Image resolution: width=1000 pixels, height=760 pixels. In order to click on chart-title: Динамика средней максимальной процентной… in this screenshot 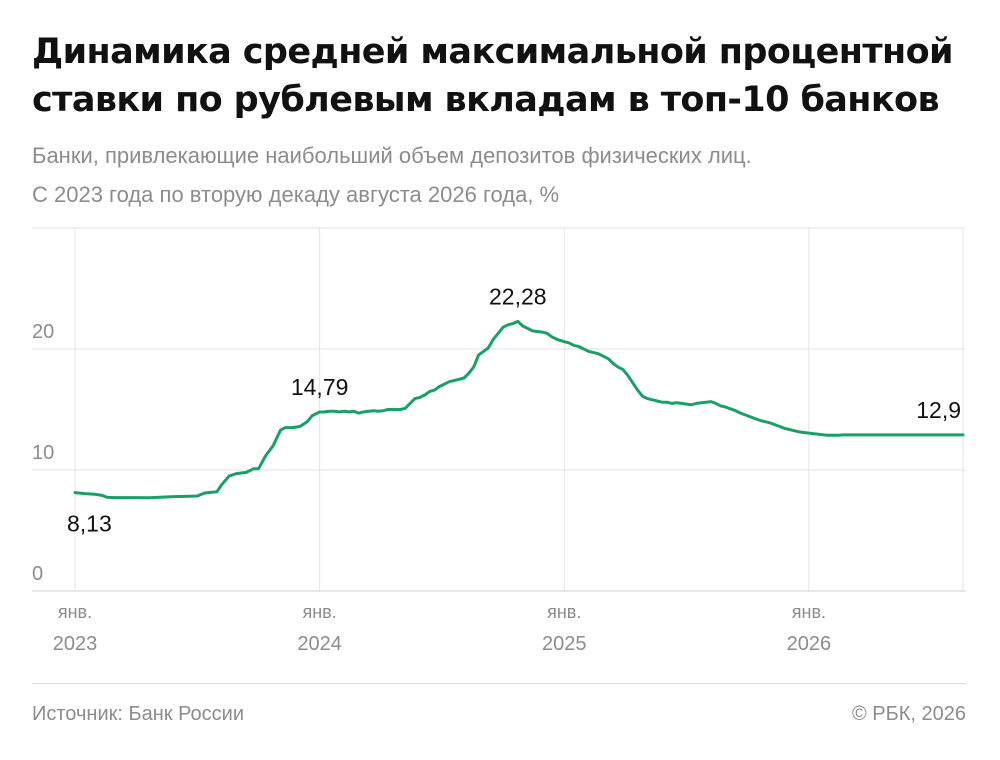, I will do `click(493, 76)`.